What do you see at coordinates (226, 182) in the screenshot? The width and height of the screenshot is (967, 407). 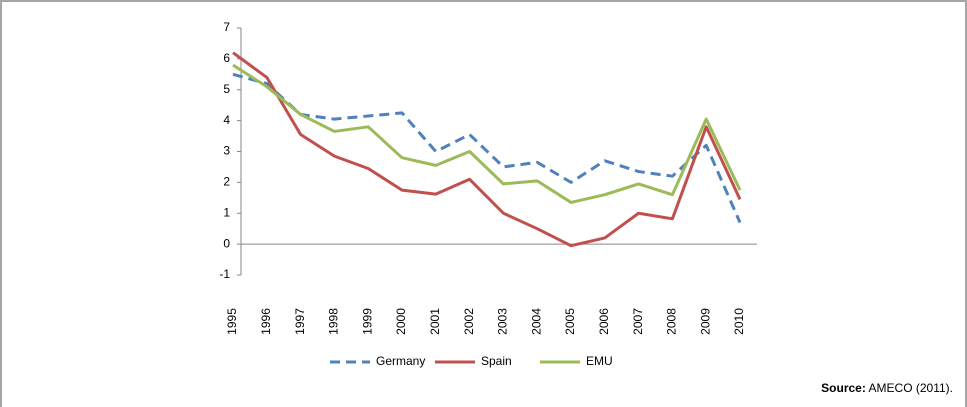 I see `y-tick-label: 2` at bounding box center [226, 182].